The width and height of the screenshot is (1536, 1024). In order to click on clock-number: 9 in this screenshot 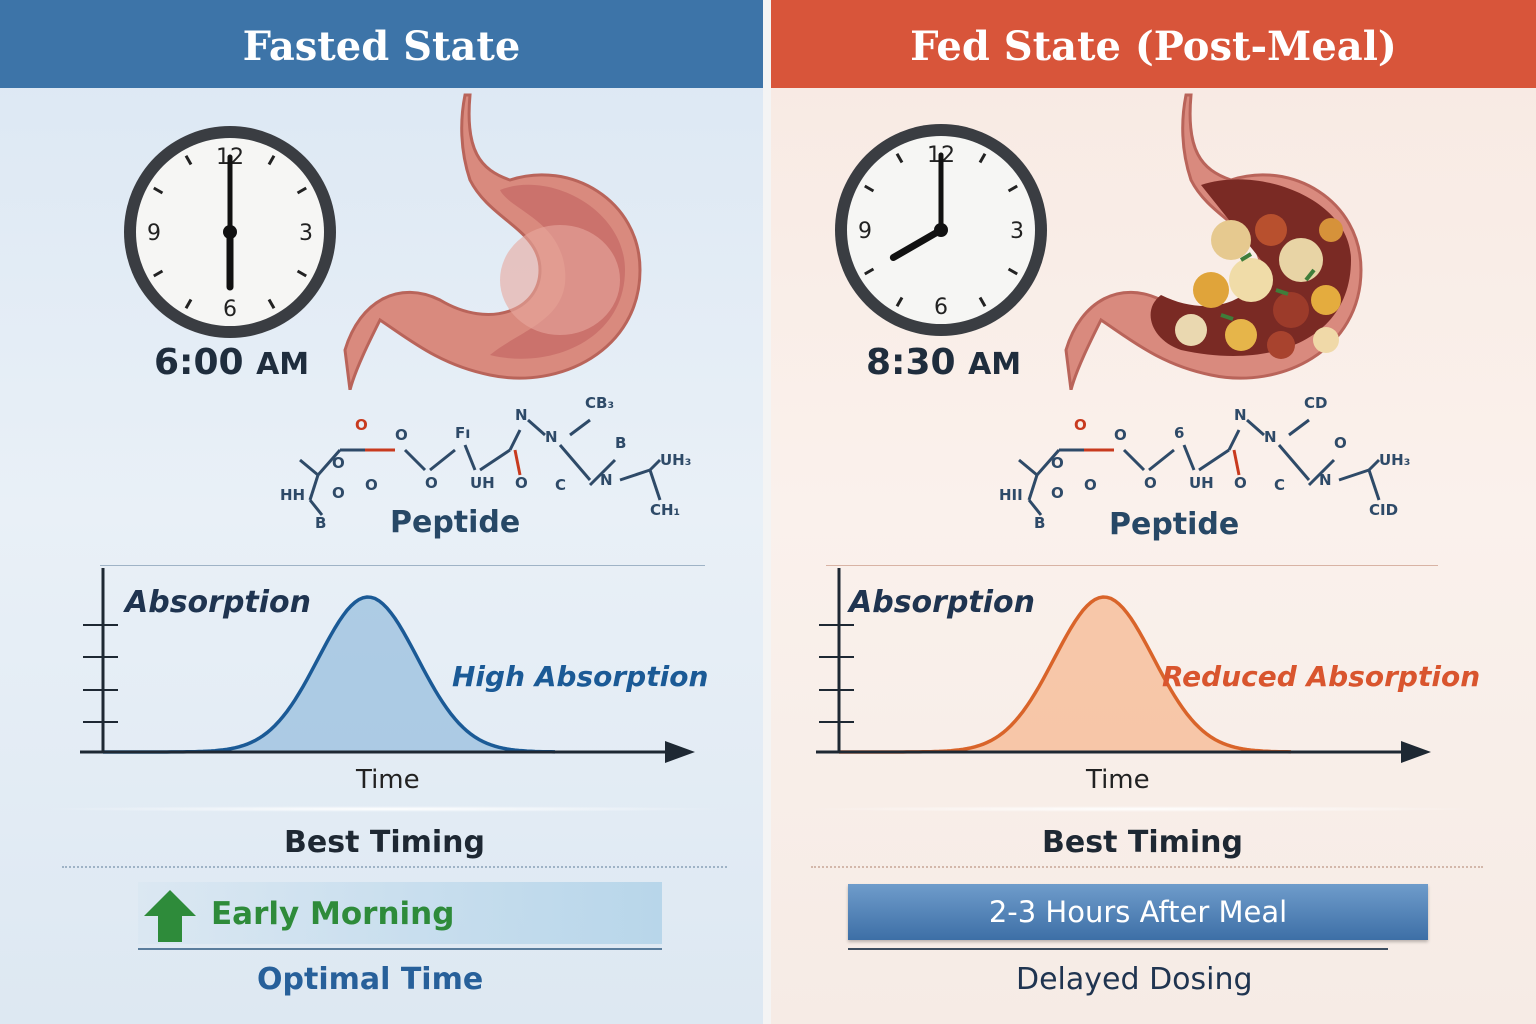, I will do `click(865, 231)`.